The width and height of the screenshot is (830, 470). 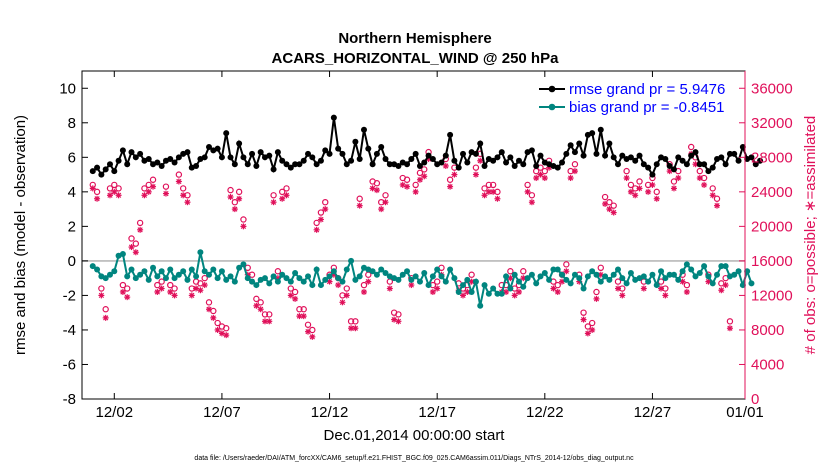 What do you see at coordinates (414, 38) in the screenshot?
I see `chart-title: Northern Hemisphere` at bounding box center [414, 38].